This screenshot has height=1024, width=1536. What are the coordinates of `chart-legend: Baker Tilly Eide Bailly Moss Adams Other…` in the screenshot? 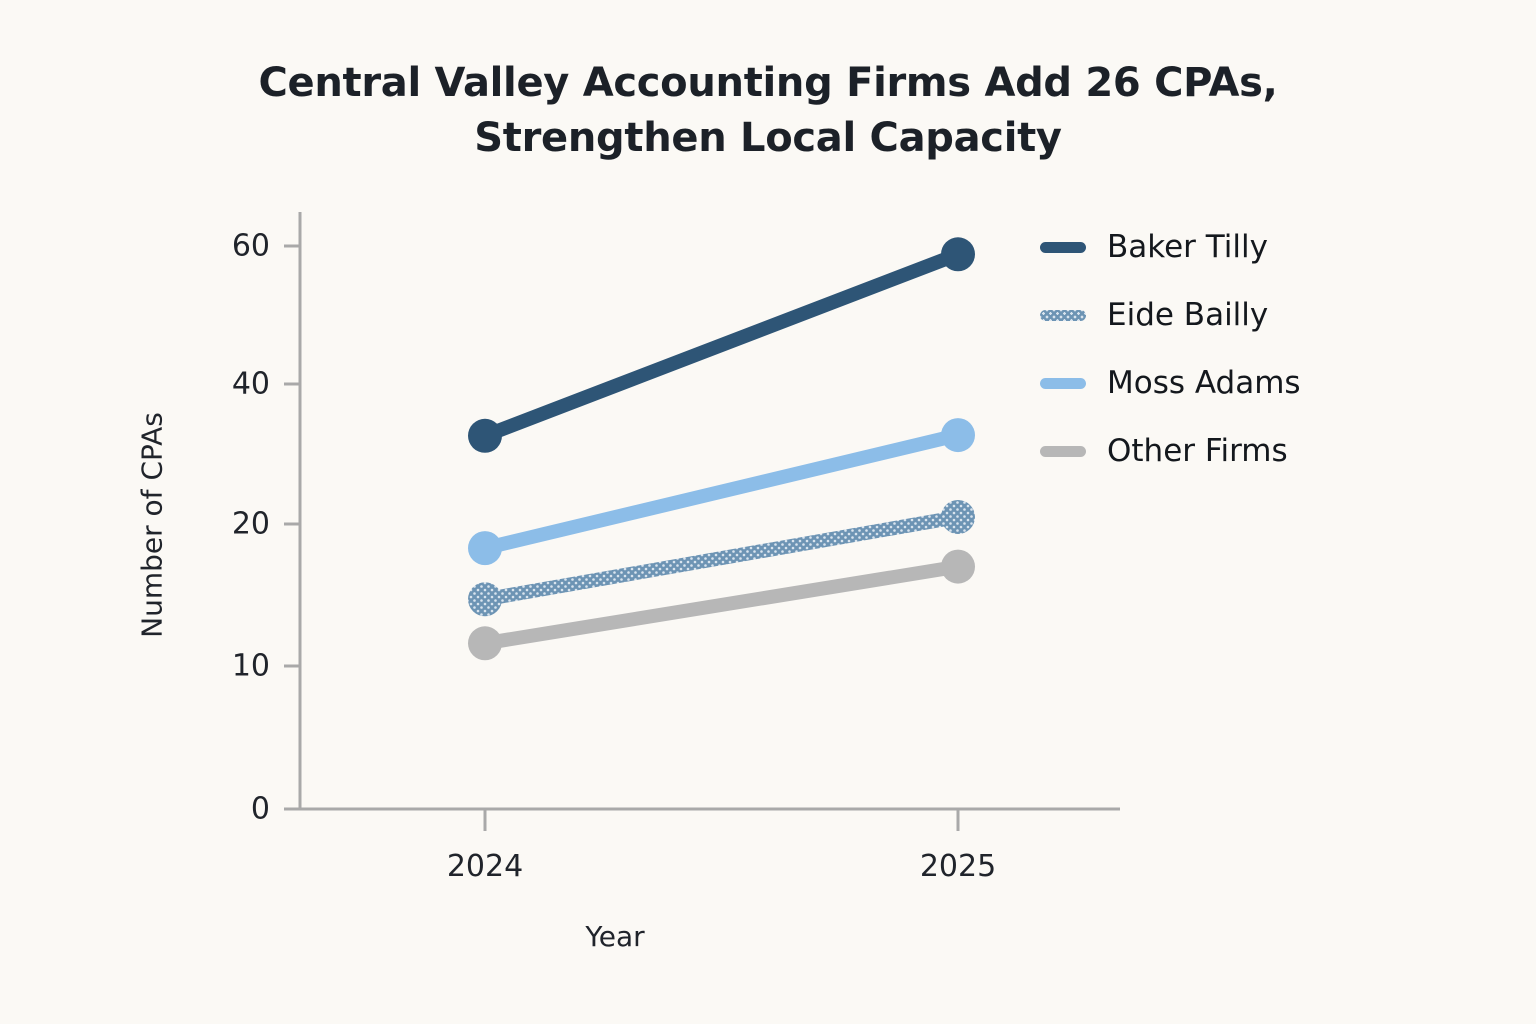 It's located at (1170, 349).